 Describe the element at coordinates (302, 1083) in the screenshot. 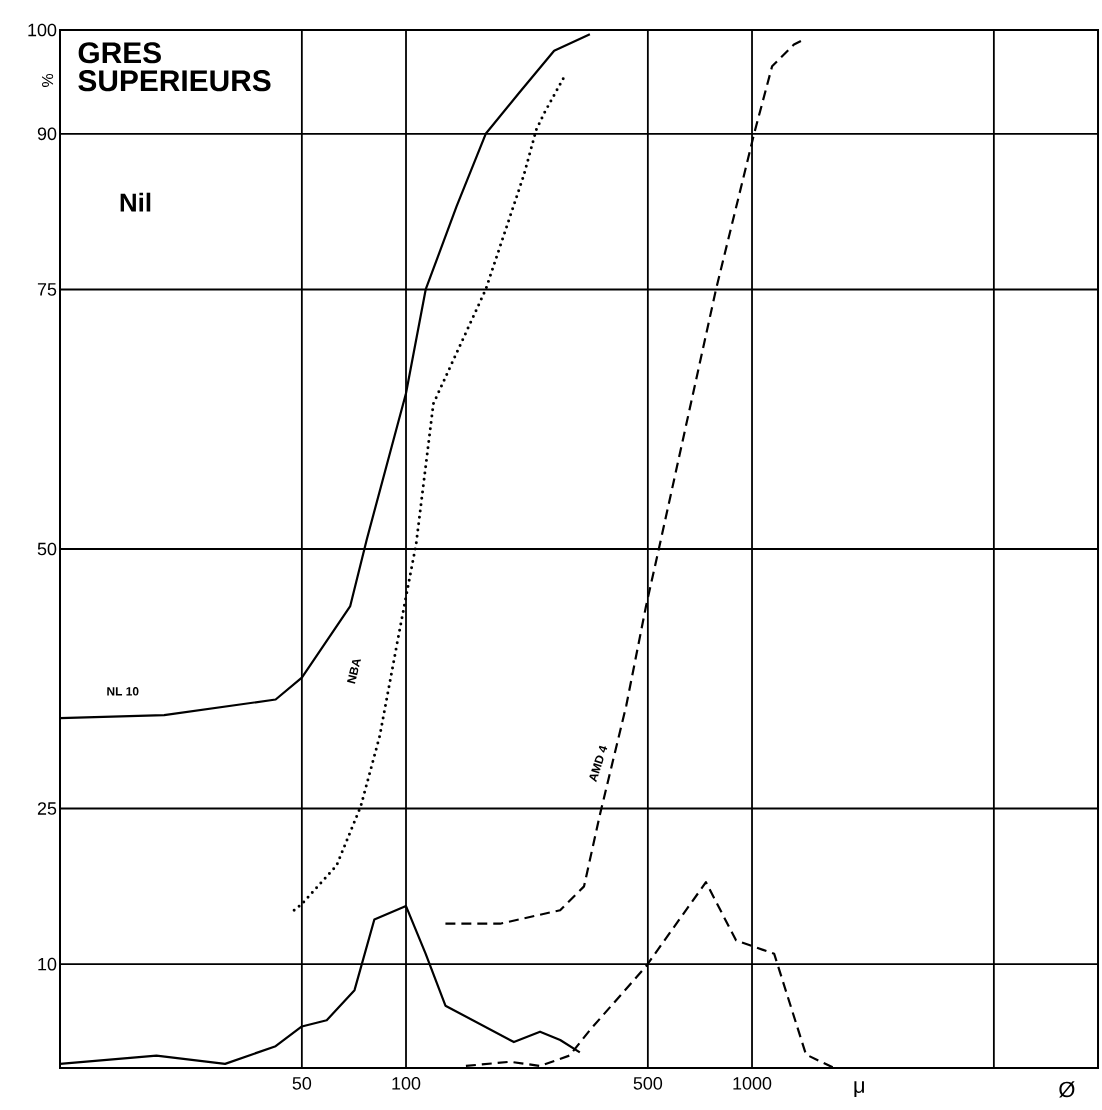

I see `x-tick-label: 50` at that location.